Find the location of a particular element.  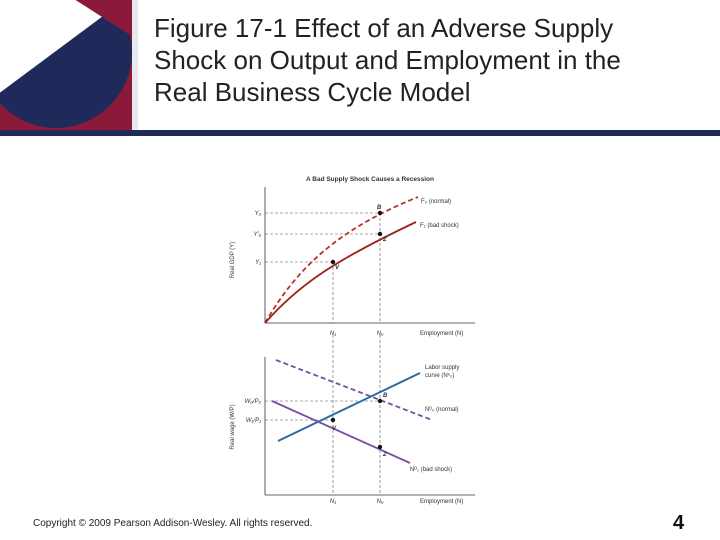

tick-n0-bottom: N₀ is located at coordinates (380, 502).